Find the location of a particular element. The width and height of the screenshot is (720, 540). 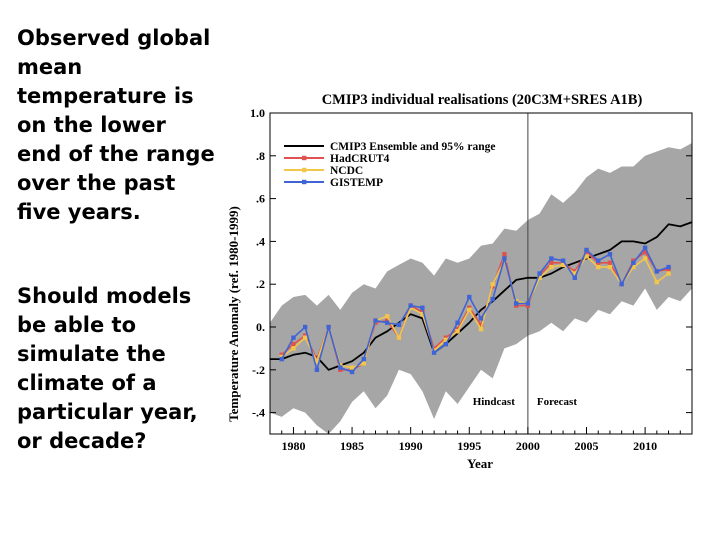

hindcast-annotation: Hindcast is located at coordinates (494, 402).